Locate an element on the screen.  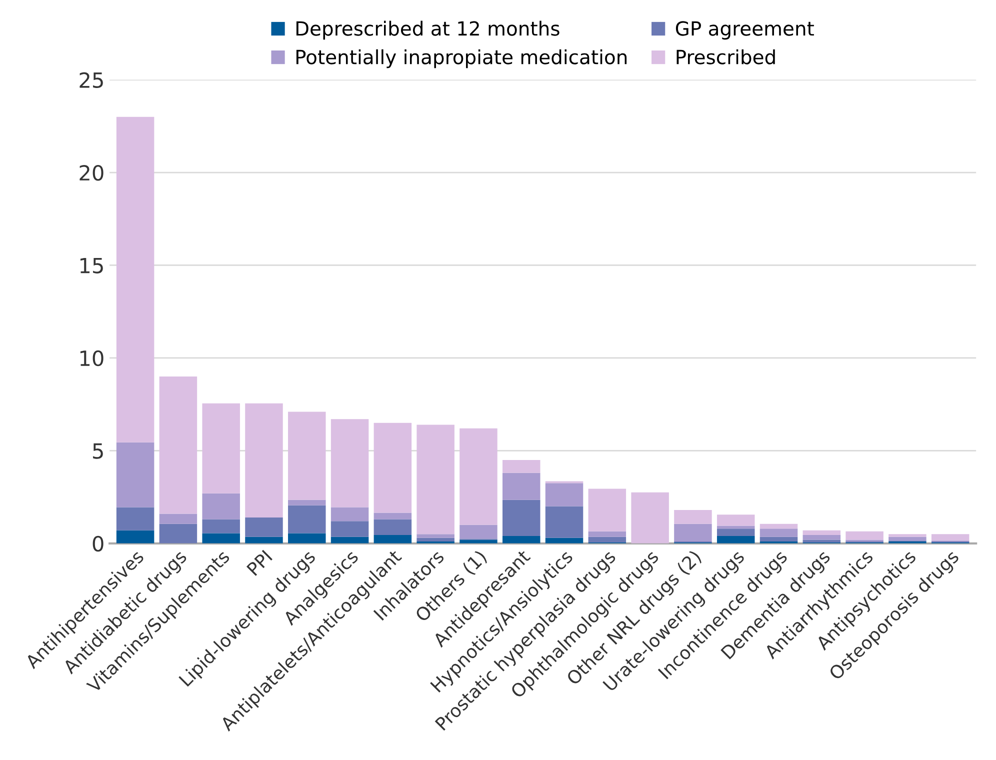
y-tick-label: 10 is located at coordinates (92, 358).